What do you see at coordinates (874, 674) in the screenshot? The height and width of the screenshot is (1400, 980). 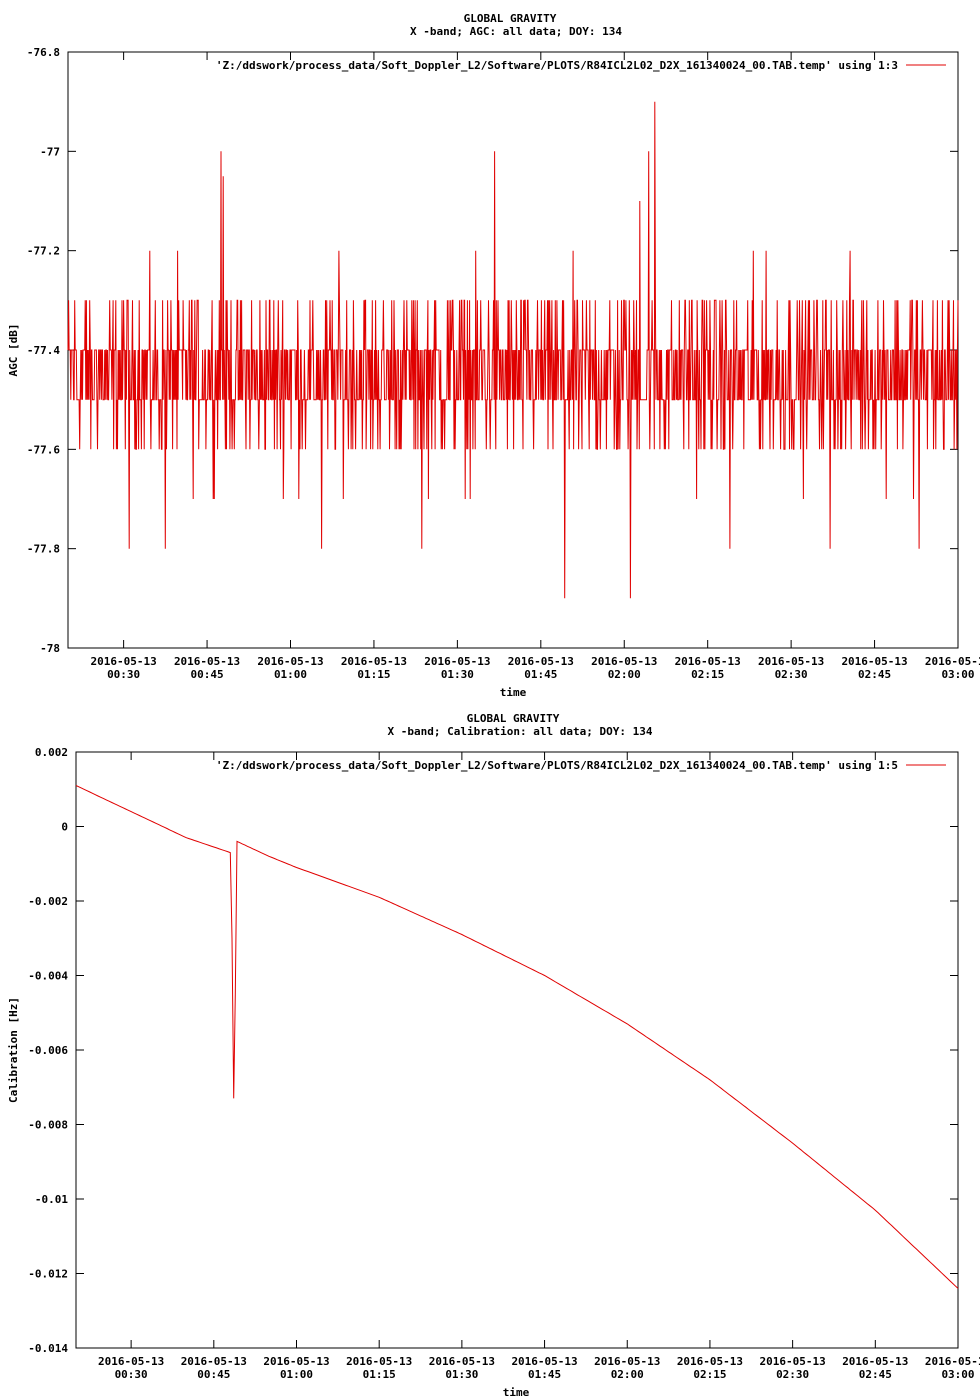 I see `agc-x-tick-time: 02:45` at bounding box center [874, 674].